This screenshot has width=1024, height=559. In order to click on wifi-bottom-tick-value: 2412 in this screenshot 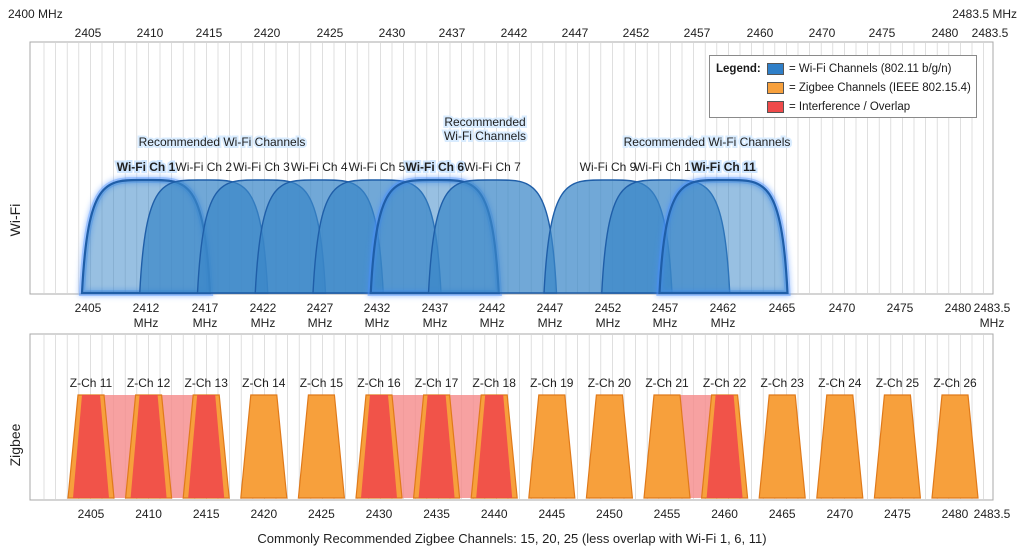, I will do `click(146, 308)`.